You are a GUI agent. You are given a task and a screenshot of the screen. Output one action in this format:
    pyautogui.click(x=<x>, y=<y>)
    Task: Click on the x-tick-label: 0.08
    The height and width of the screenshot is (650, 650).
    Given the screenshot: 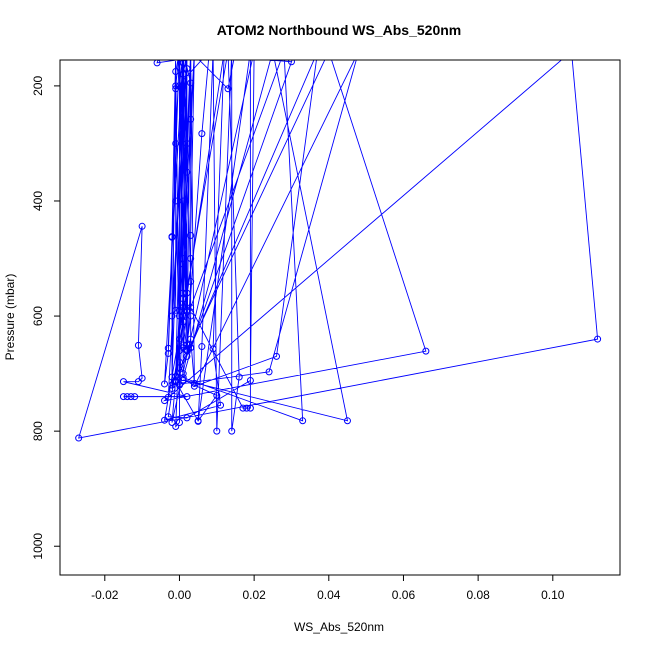 What is the action you would take?
    pyautogui.click(x=478, y=595)
    